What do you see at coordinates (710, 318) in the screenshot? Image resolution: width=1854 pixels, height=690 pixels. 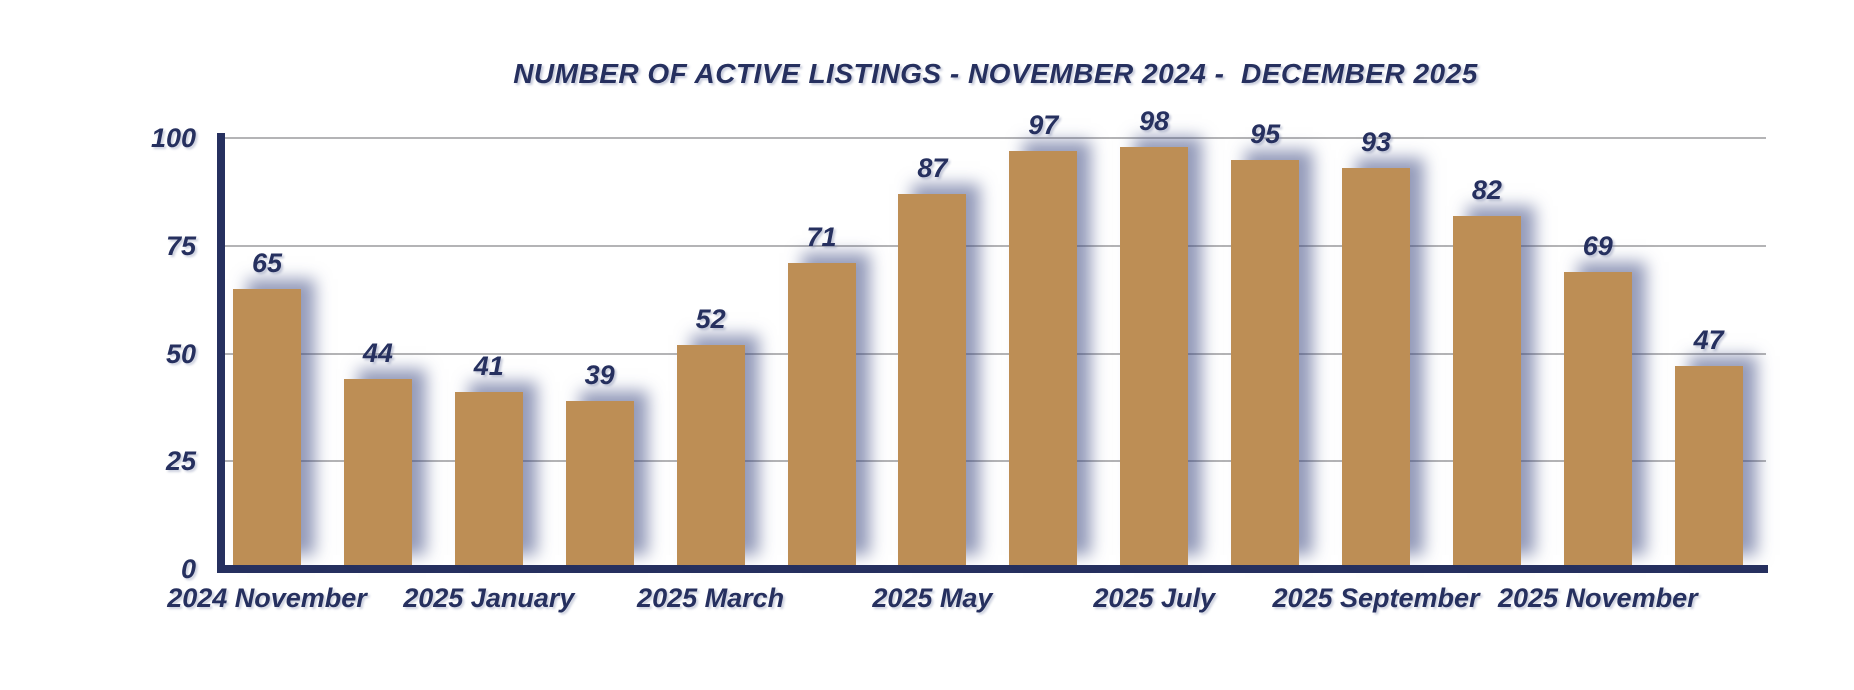 I see `bar-value-label: 52` at bounding box center [710, 318].